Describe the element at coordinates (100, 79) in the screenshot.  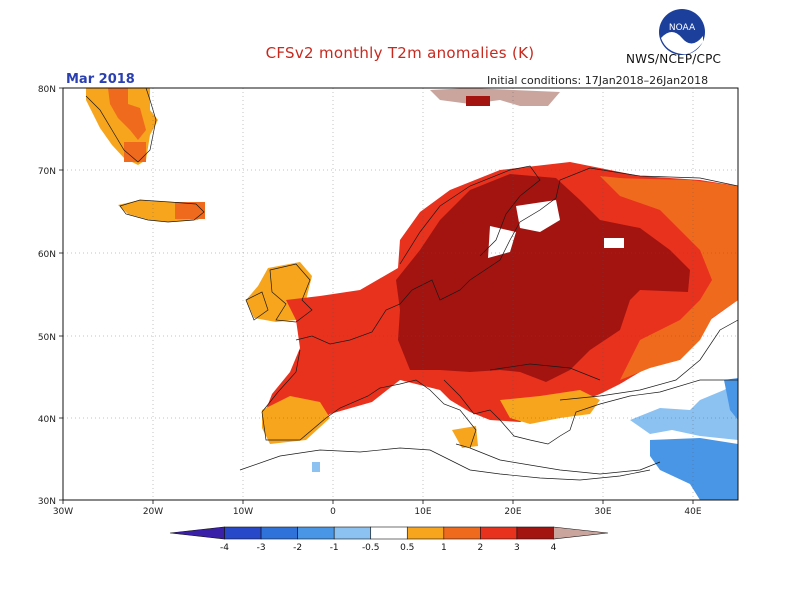
I see `forecast-month: Mar 2018` at that location.